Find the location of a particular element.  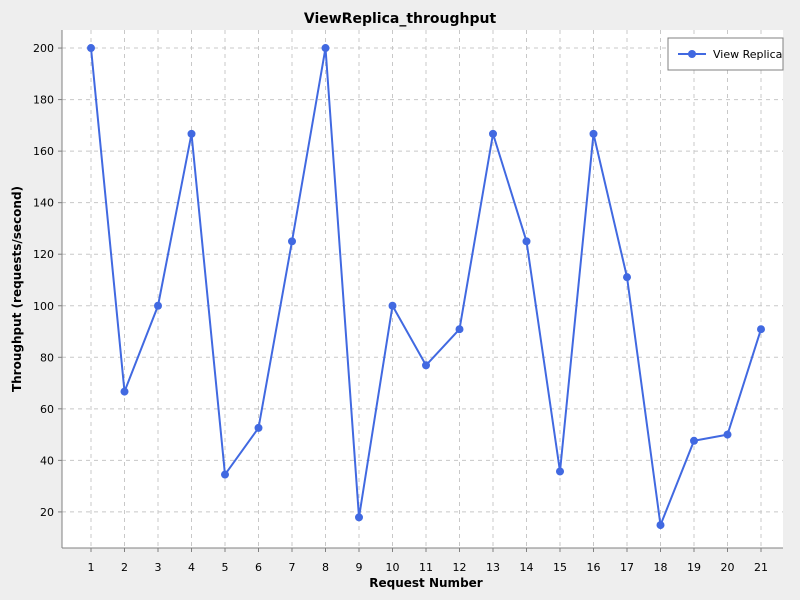

x-tick-label: 9 is located at coordinates (359, 567).